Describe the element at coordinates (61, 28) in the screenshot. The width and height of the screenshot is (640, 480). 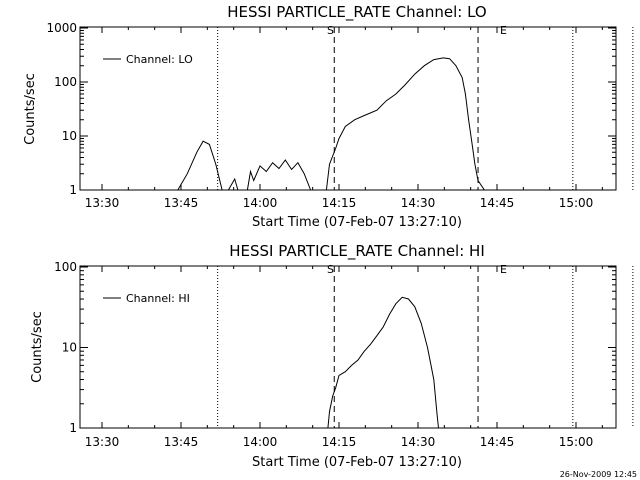
I see `y-tick-label: 1000` at that location.